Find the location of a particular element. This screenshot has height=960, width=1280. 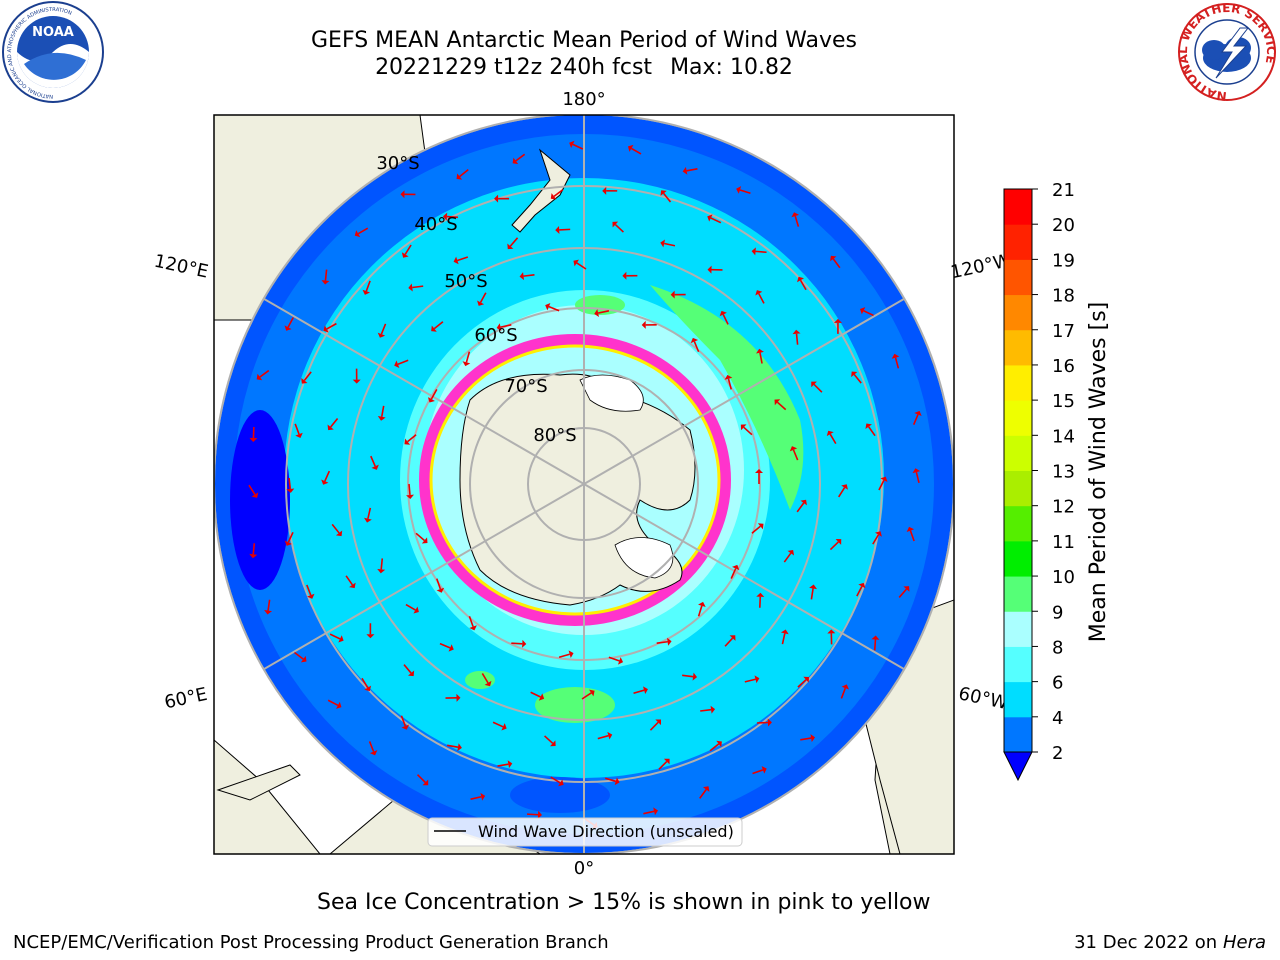

colorbar-tick-label: 15 is located at coordinates (1063, 401).